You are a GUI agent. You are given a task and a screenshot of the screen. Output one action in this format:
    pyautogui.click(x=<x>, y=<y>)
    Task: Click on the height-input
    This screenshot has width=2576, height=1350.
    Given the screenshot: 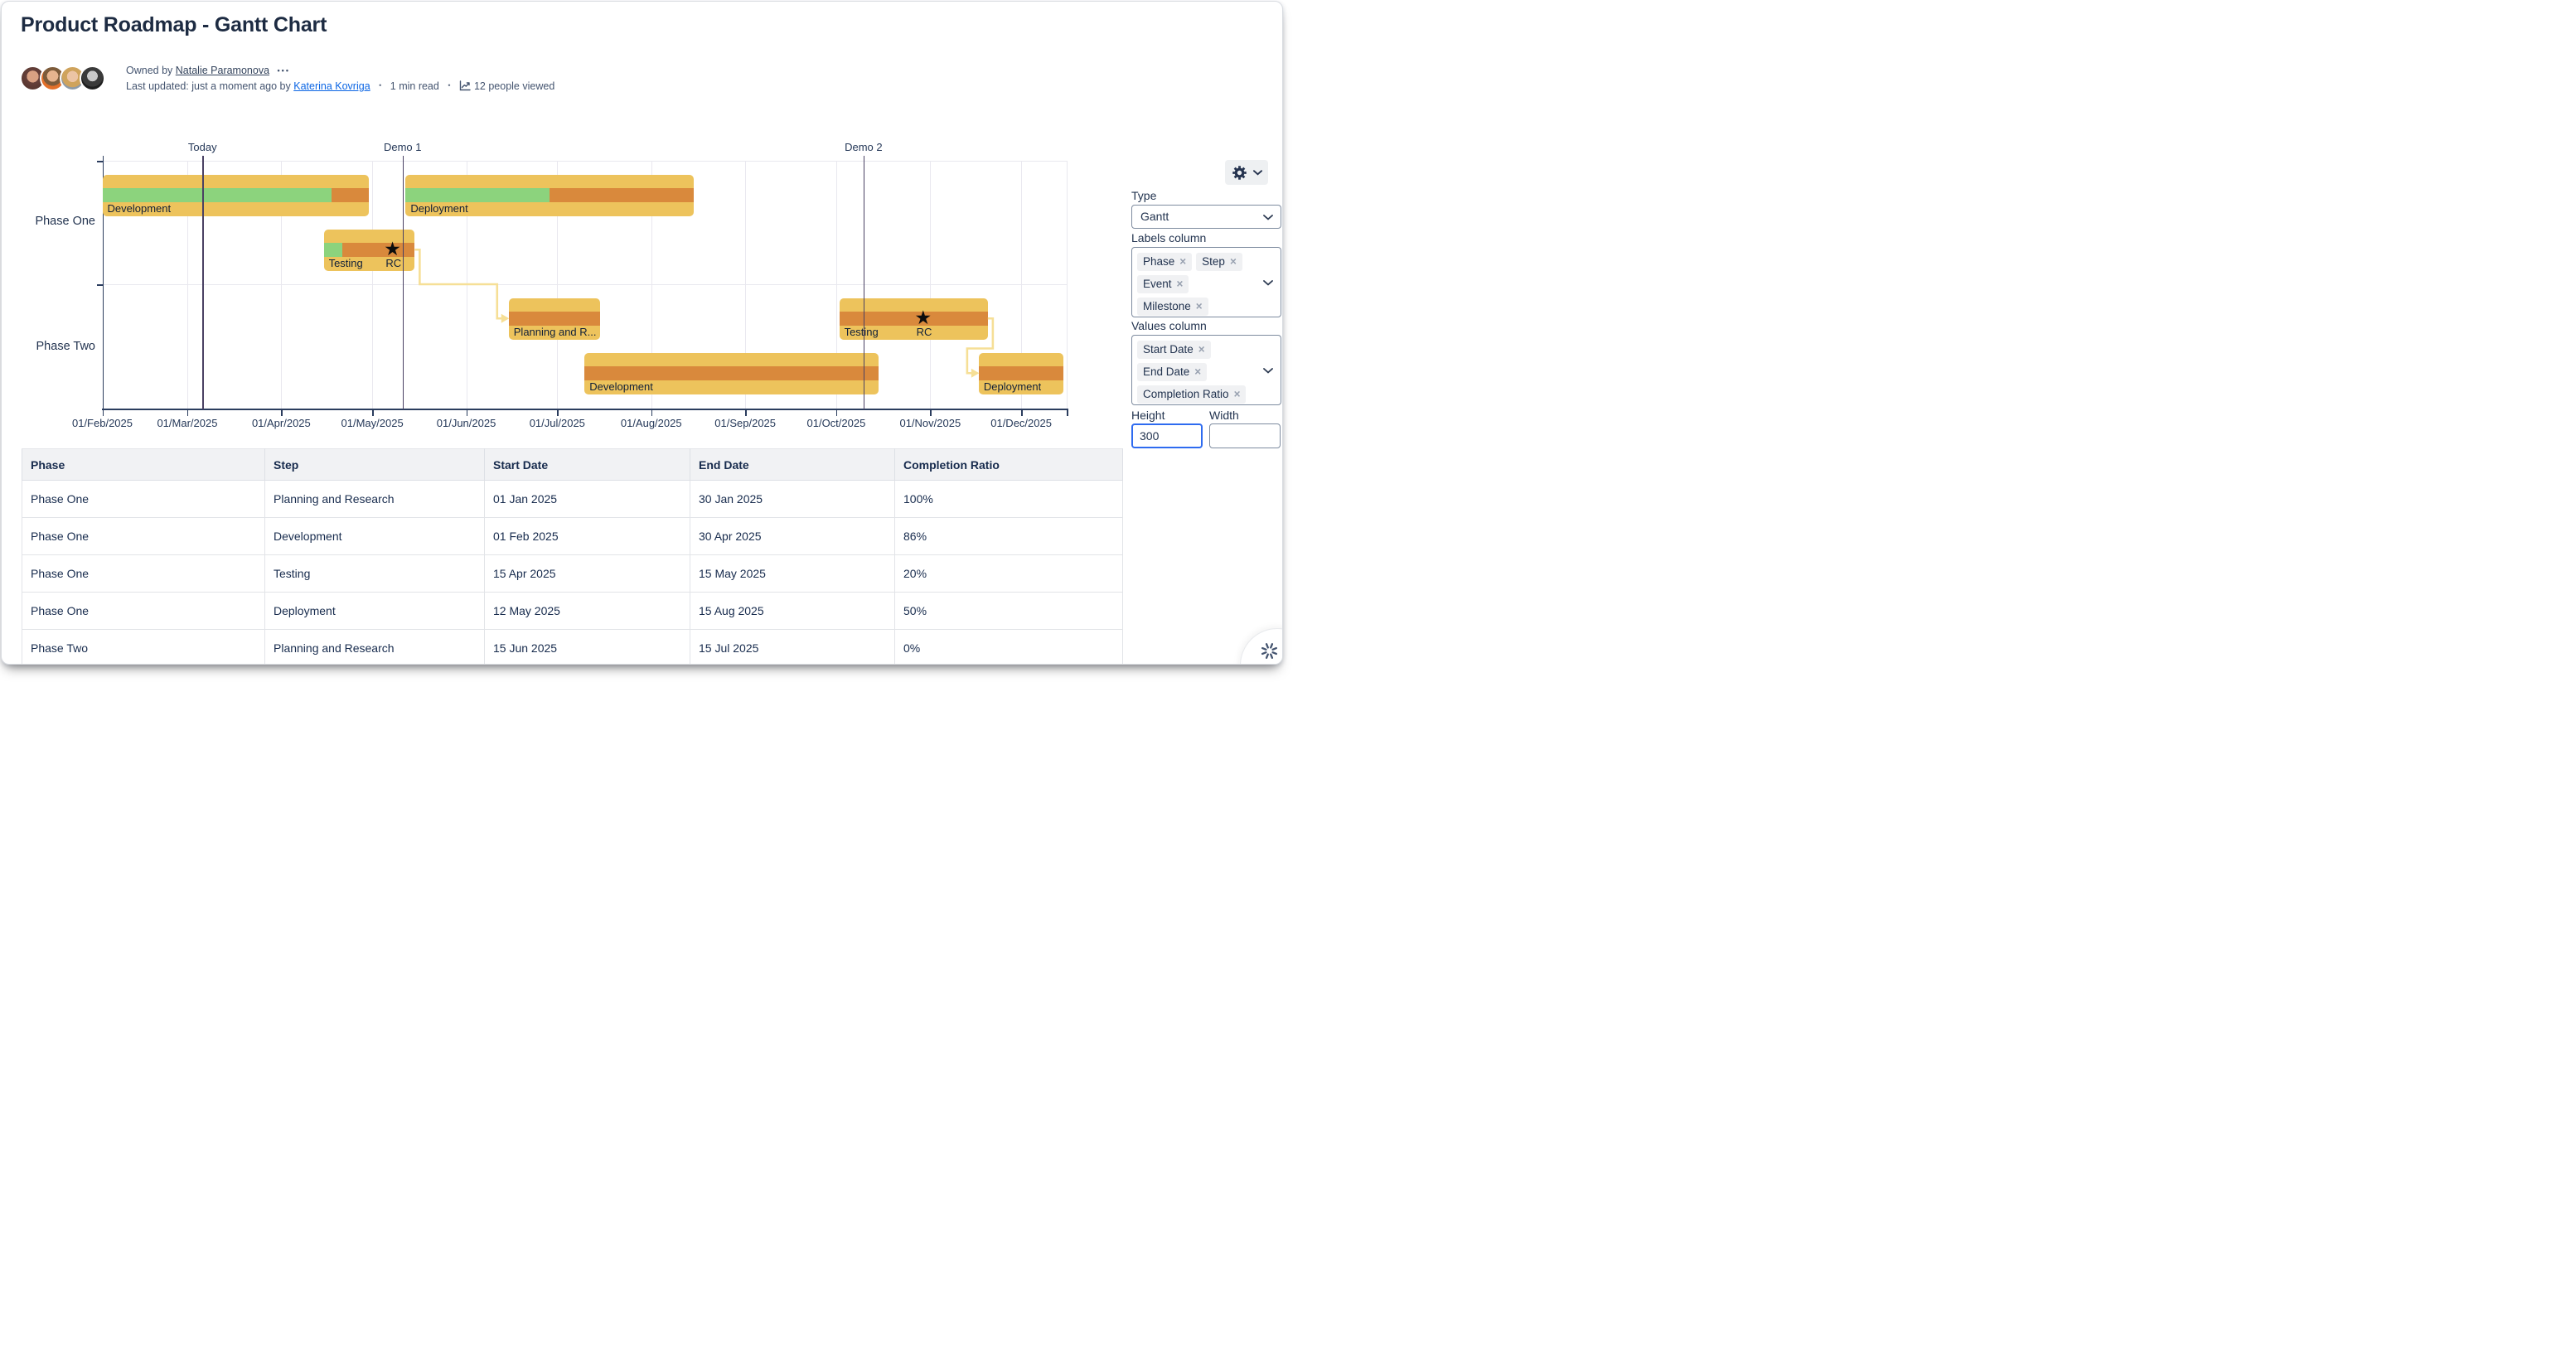 What is the action you would take?
    pyautogui.click(x=1167, y=435)
    